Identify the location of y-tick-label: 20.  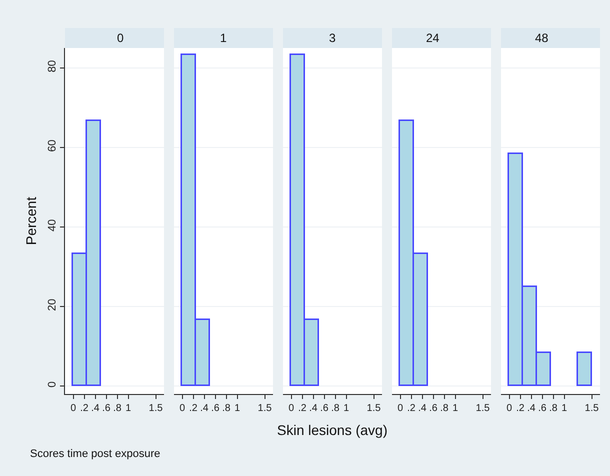
(52, 304).